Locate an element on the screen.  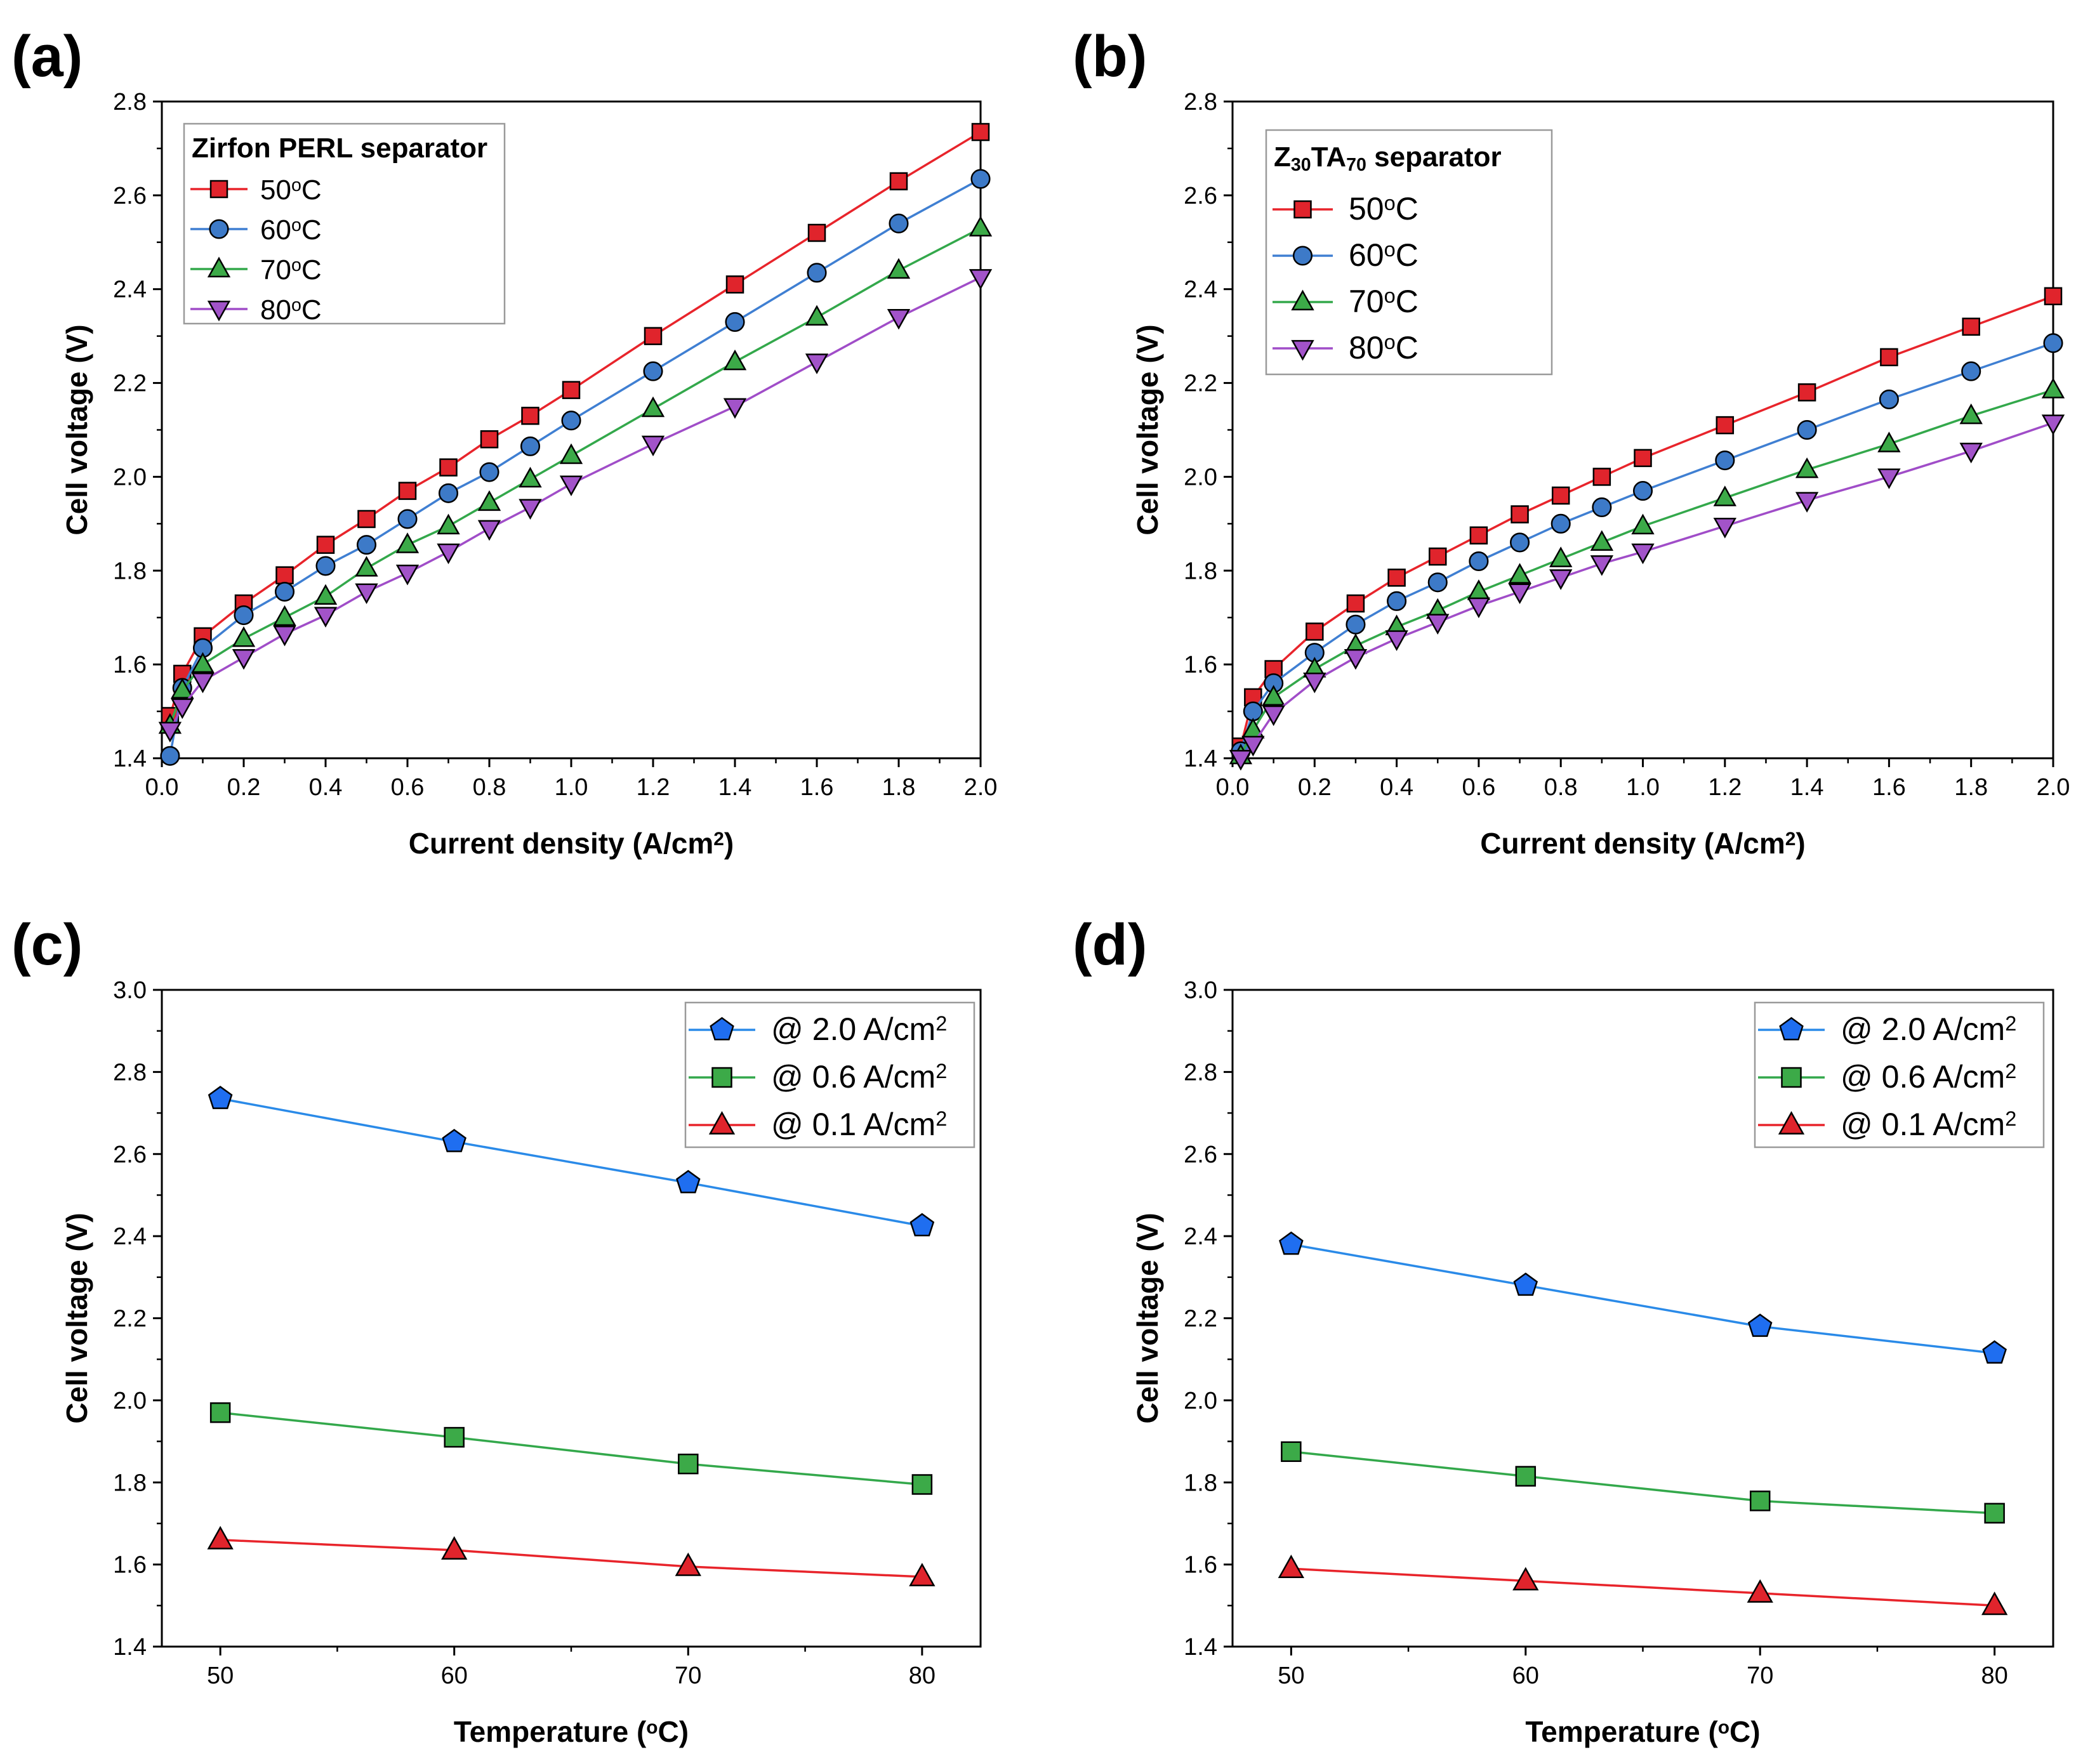
legend-label-part: 60 is located at coordinates (1367, 255).